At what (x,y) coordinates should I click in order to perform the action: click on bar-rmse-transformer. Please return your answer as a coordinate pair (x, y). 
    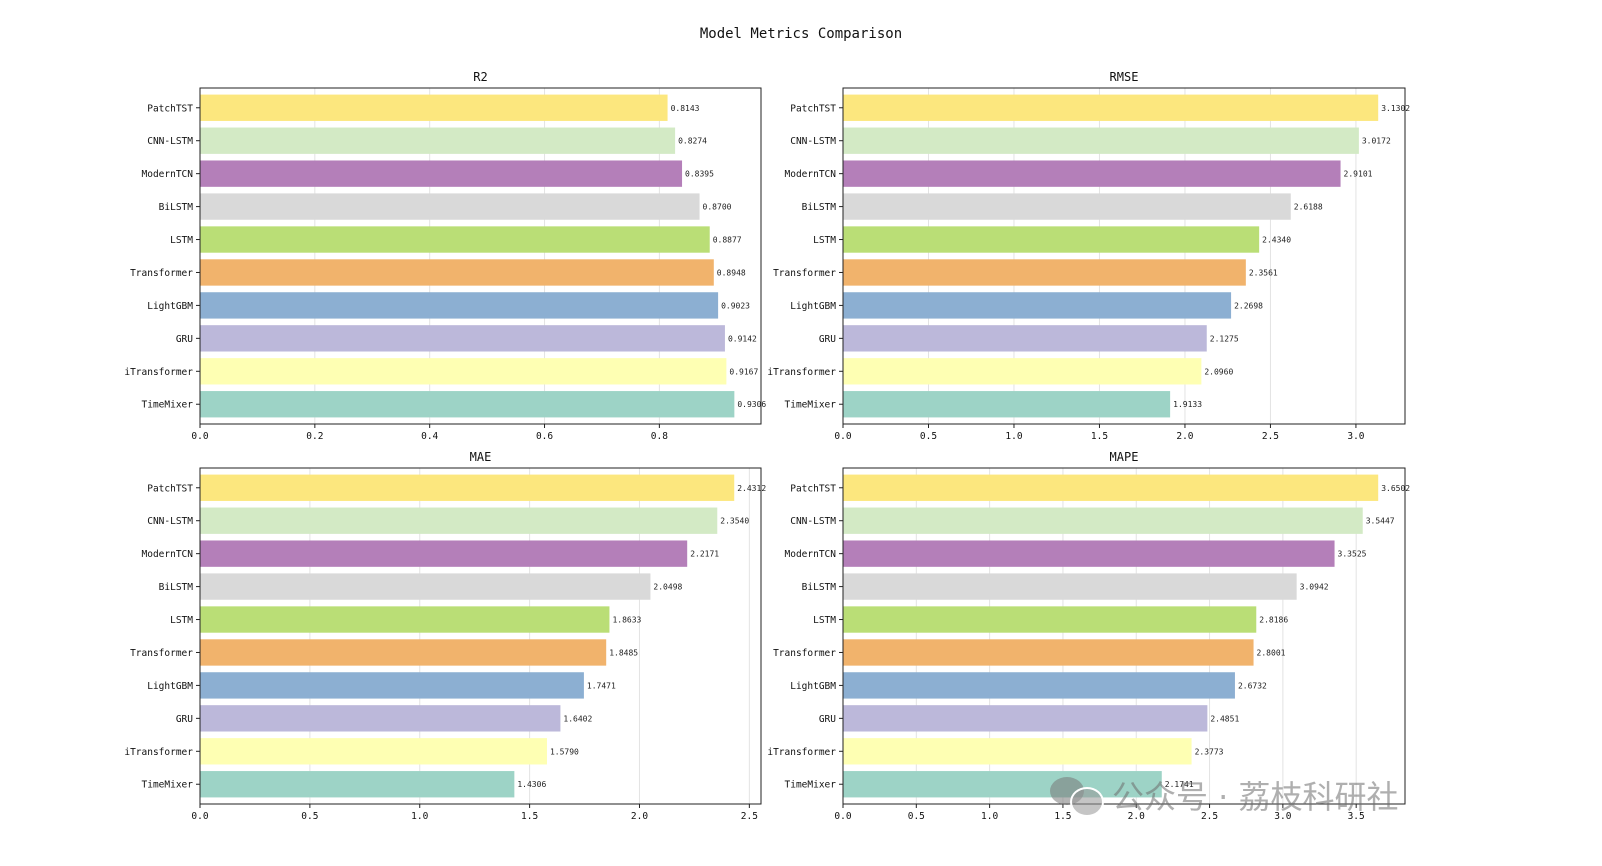
    Looking at the image, I should click on (1044, 272).